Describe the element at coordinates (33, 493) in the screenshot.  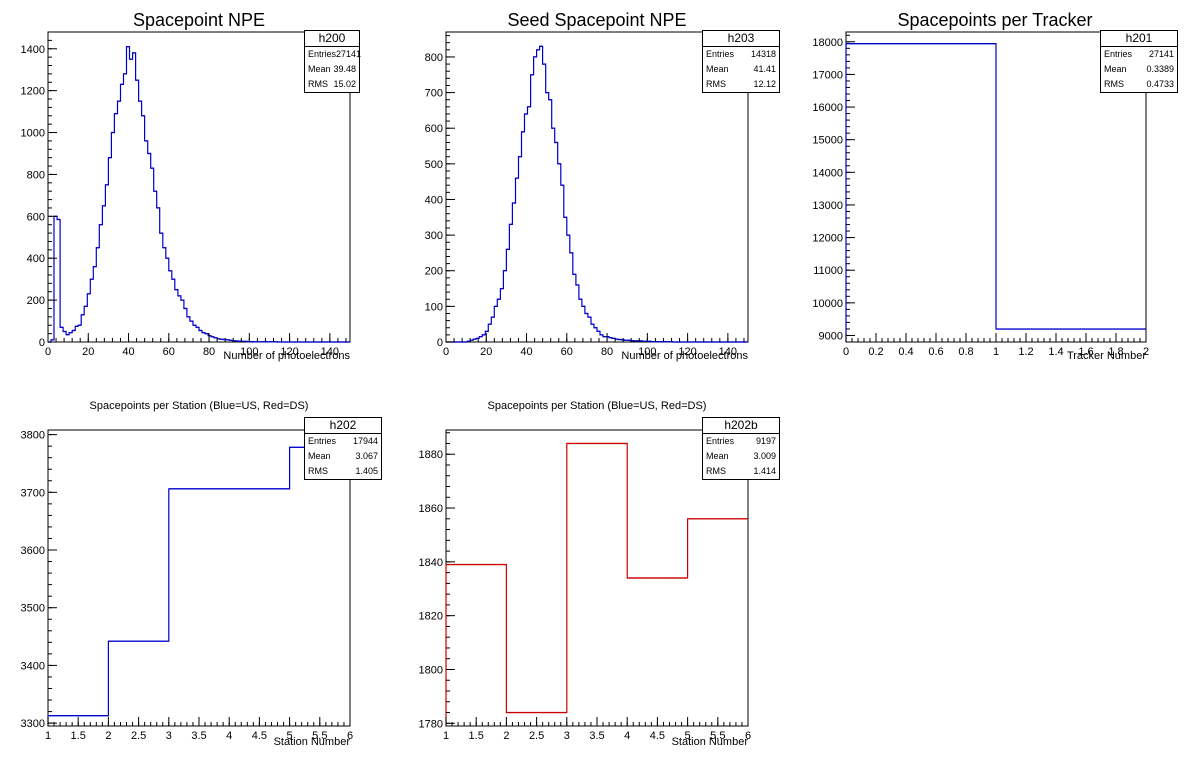
I see `y-tick-label: 3700` at that location.